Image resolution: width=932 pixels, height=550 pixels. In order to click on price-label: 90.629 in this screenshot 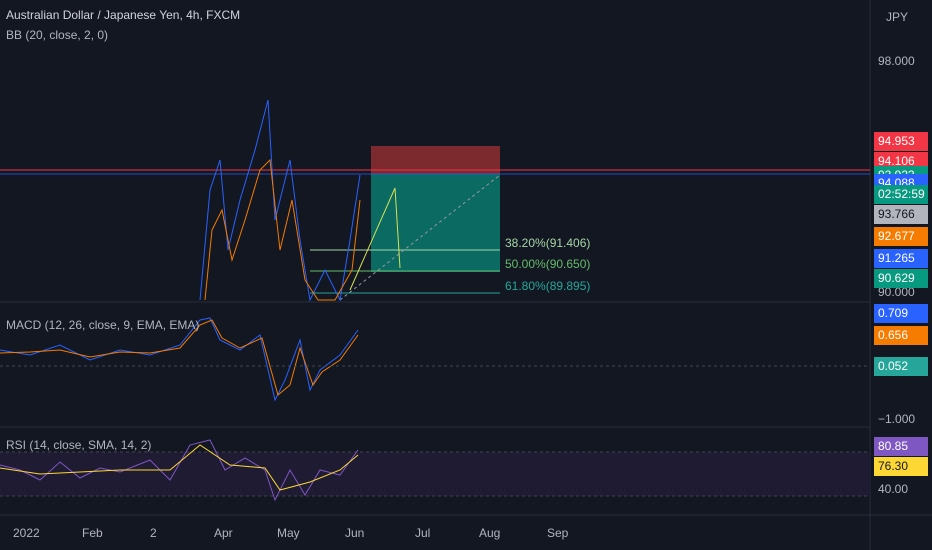, I will do `click(901, 278)`.